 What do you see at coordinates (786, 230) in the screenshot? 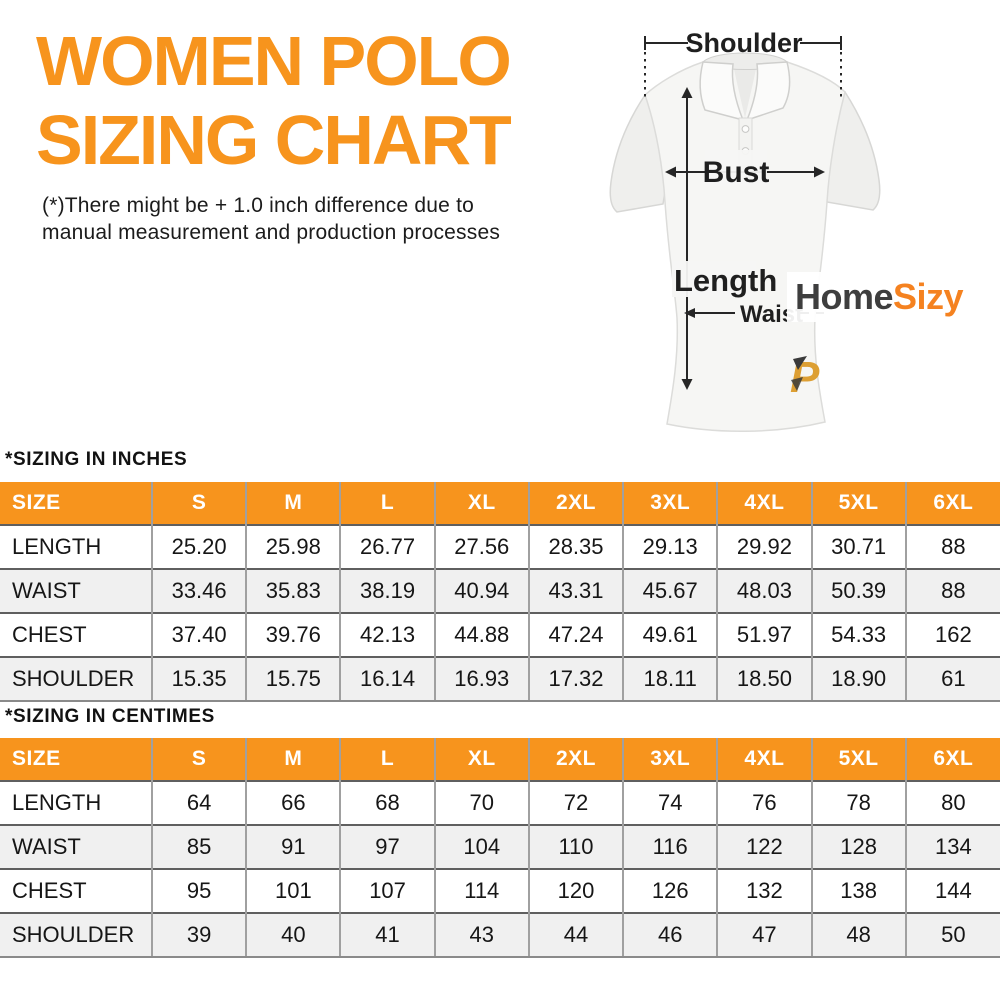
I see `polo-measurement-diagram: Shoulder Bust Length Waist HomeSizy` at bounding box center [786, 230].